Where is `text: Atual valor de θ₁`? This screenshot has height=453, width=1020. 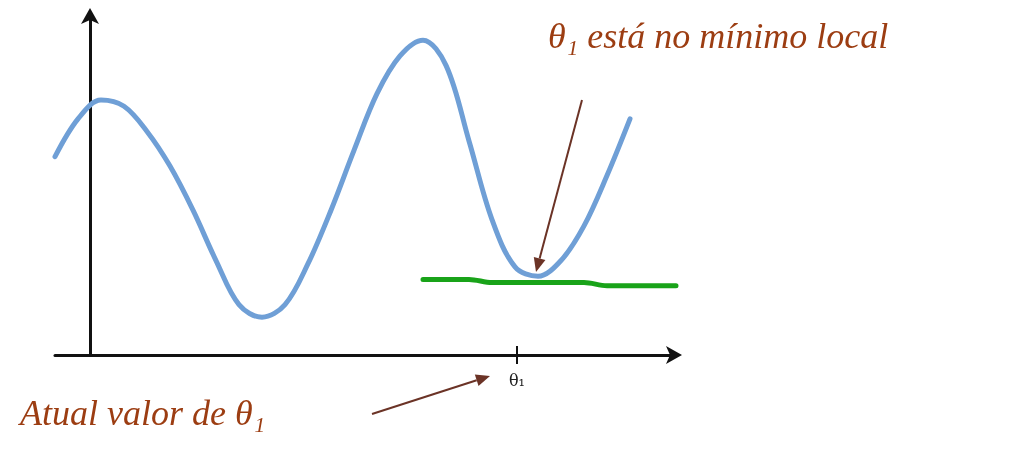 text: Atual valor de θ₁ is located at coordinates (142, 413).